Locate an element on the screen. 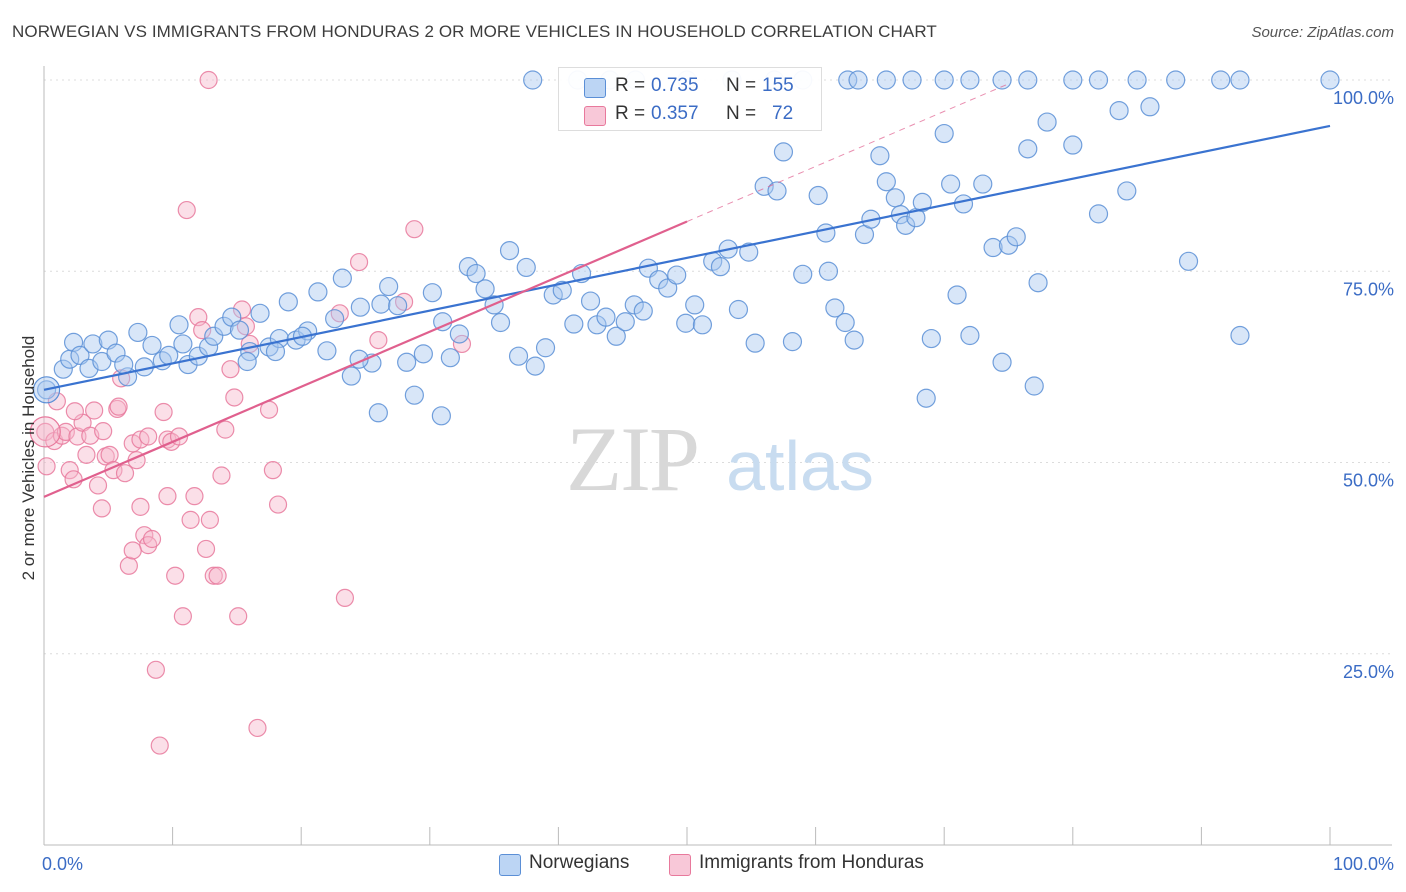 The width and height of the screenshot is (1406, 892). y-axis-label: 2 or more Vehicles in Household is located at coordinates (28, 458).